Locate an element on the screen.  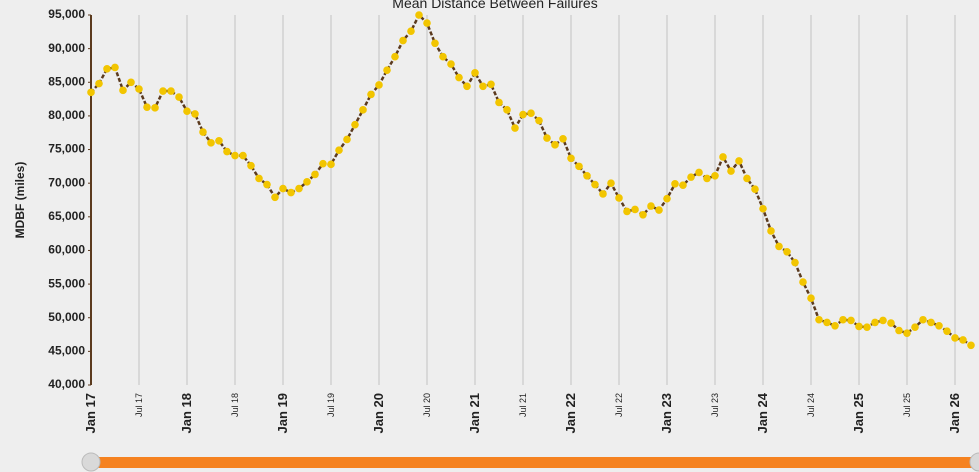
x-tick-label: Jul 24 is located at coordinates (811, 405).